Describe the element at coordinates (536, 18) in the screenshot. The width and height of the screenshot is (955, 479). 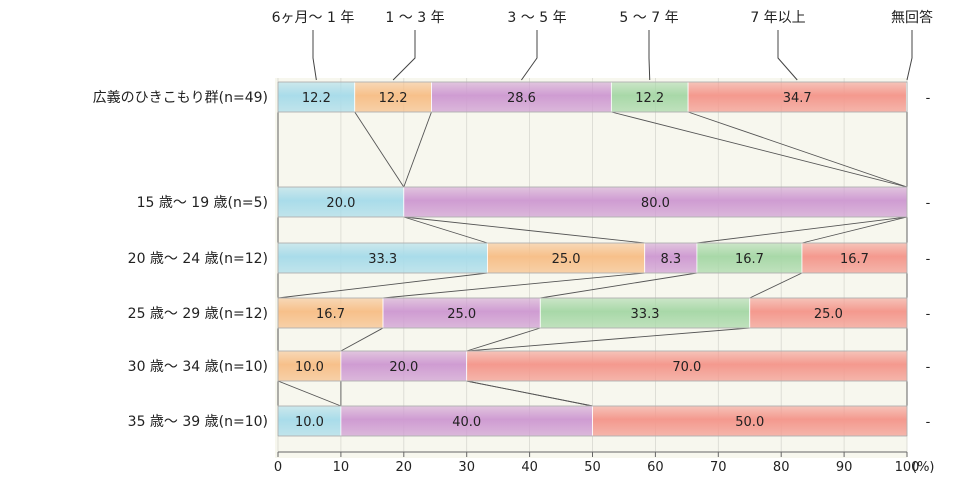
I see `legend-label: 3 ～ 5 年` at that location.